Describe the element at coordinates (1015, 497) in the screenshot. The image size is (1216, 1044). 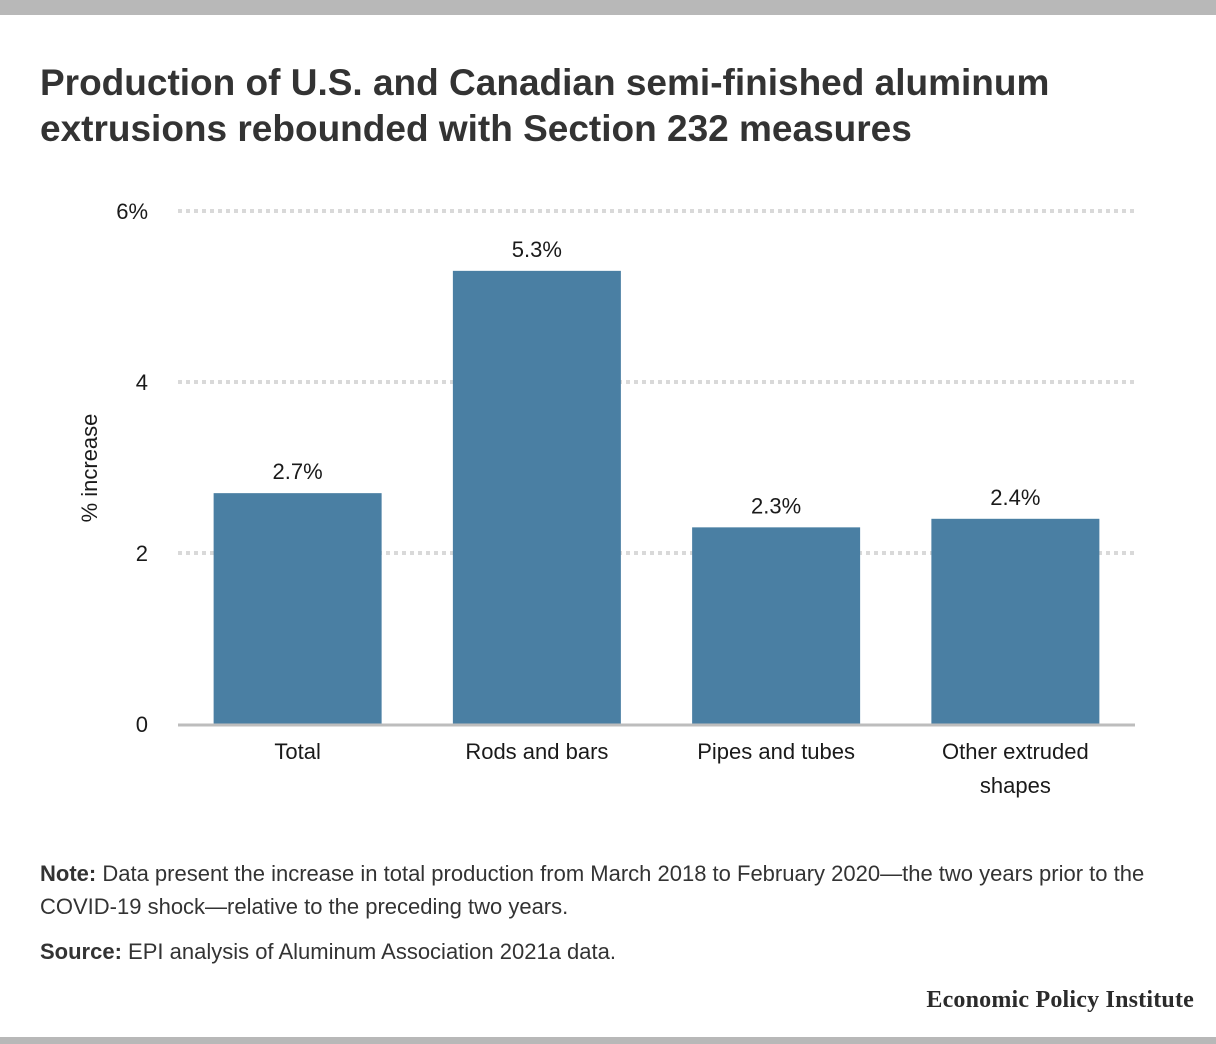
I see `bar-value-label: 2.4%` at that location.